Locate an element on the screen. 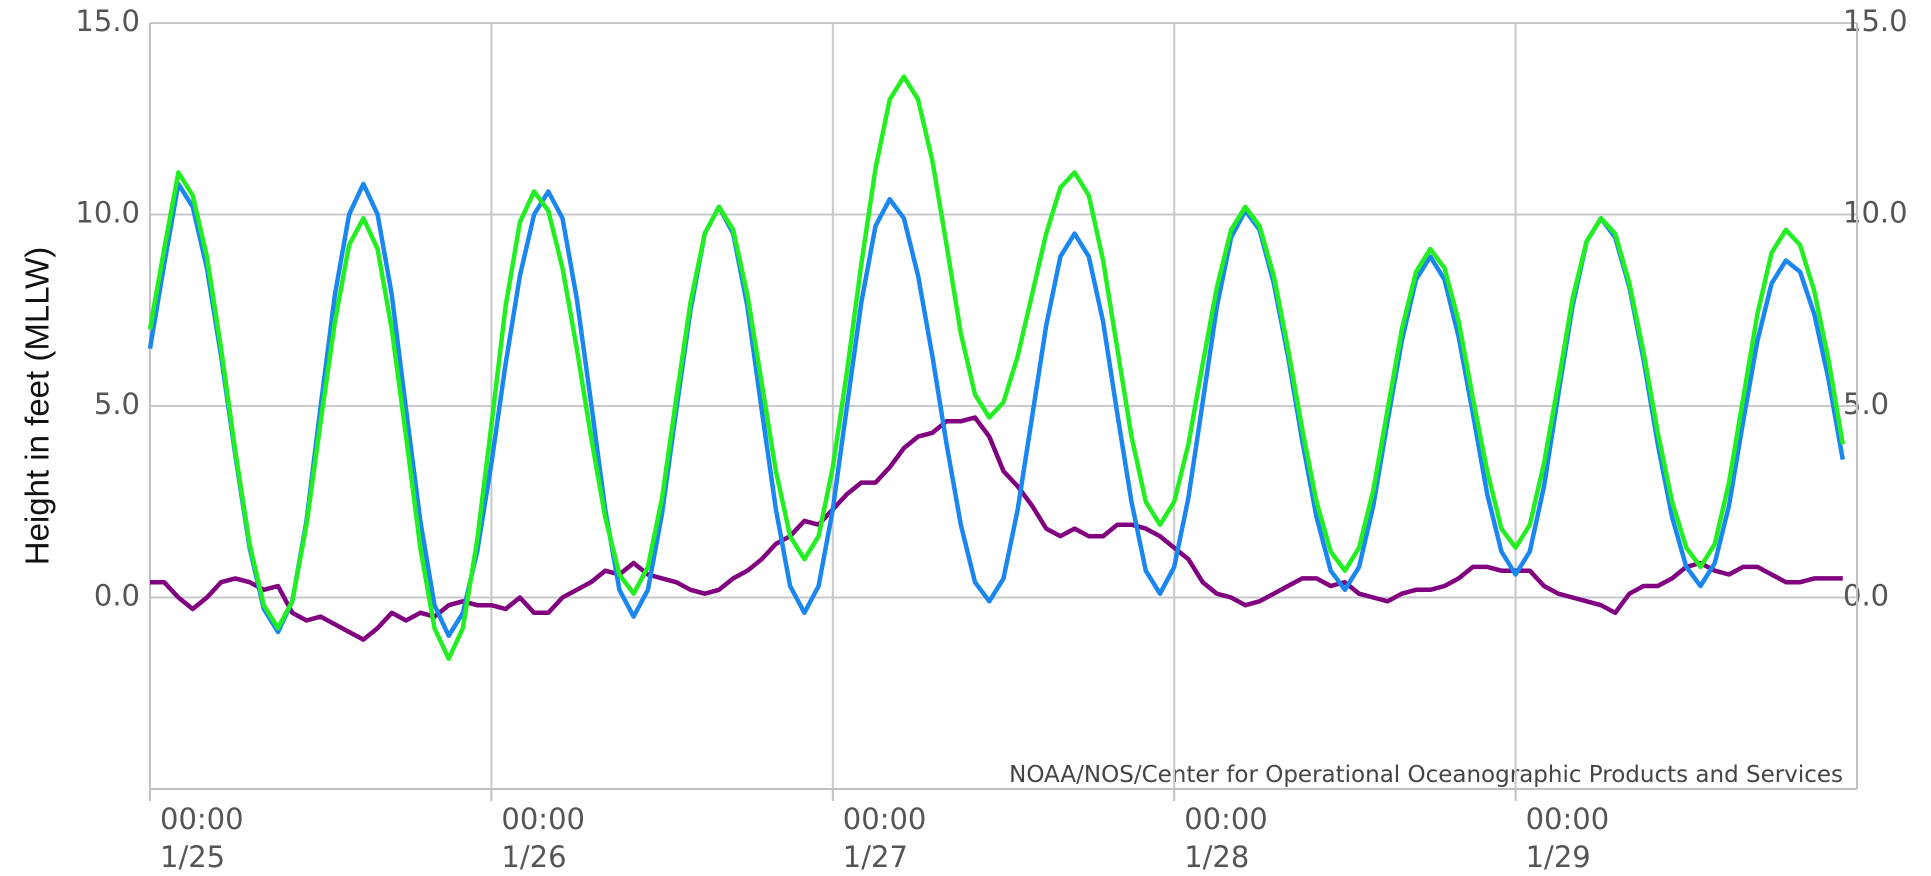  x-tick-label: 1/26 is located at coordinates (533, 857).